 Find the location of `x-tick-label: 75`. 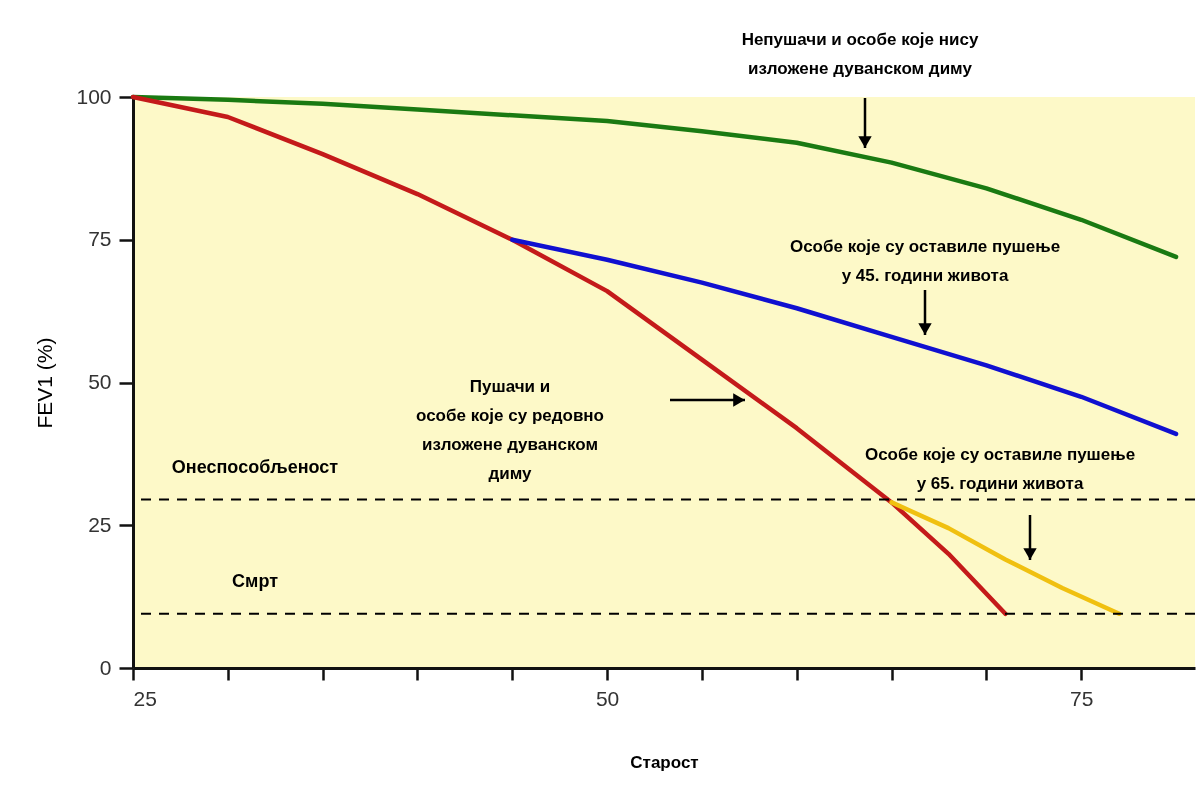

x-tick-label: 75 is located at coordinates (1082, 698).